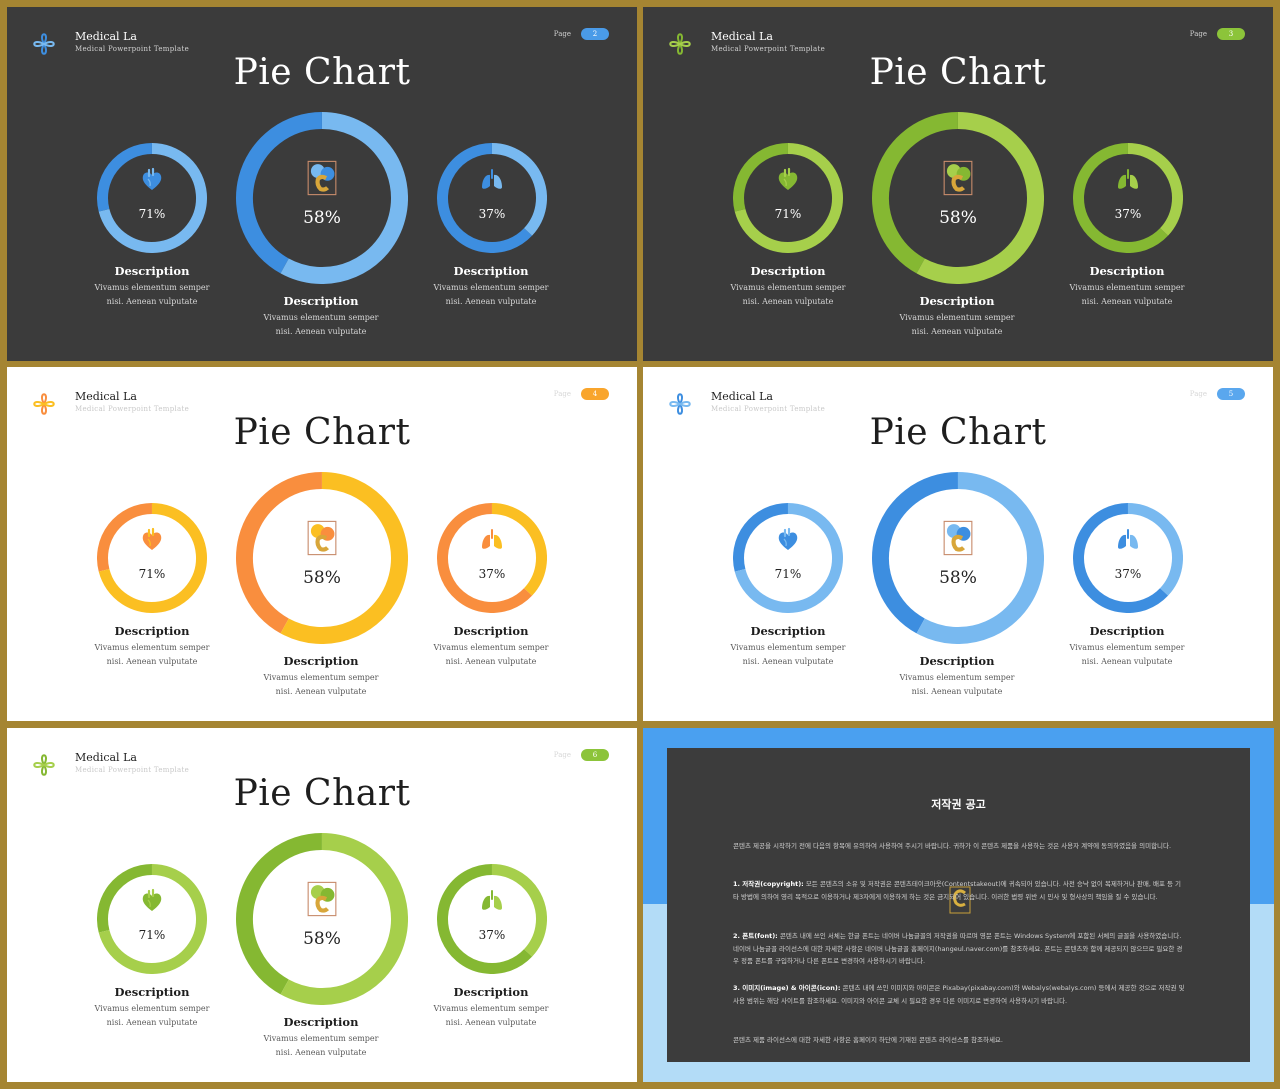 The image size is (1280, 1089). Describe the element at coordinates (106, 396) in the screenshot. I see `brand-title: Medical La` at that location.